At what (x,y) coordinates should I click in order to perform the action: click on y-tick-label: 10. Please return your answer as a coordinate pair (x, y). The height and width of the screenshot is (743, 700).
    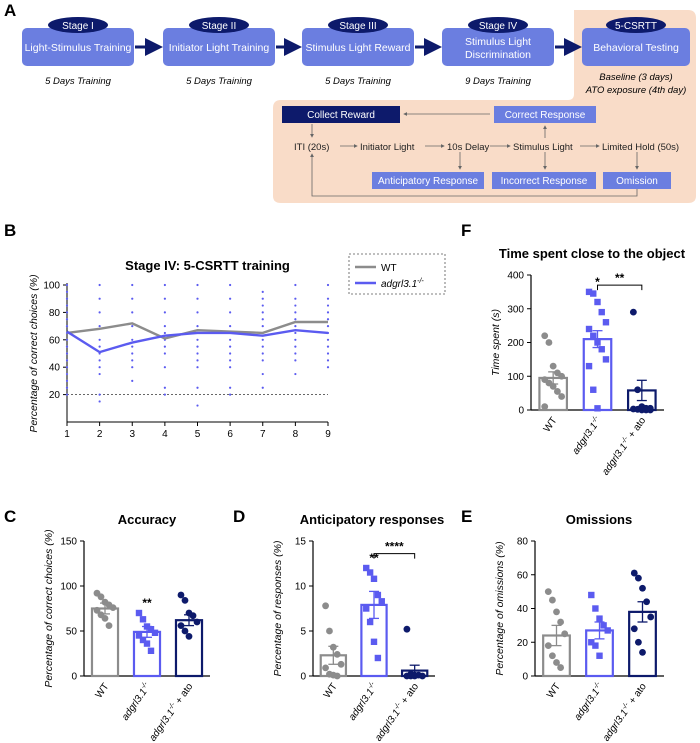
    Looking at the image, I should click on (301, 587).